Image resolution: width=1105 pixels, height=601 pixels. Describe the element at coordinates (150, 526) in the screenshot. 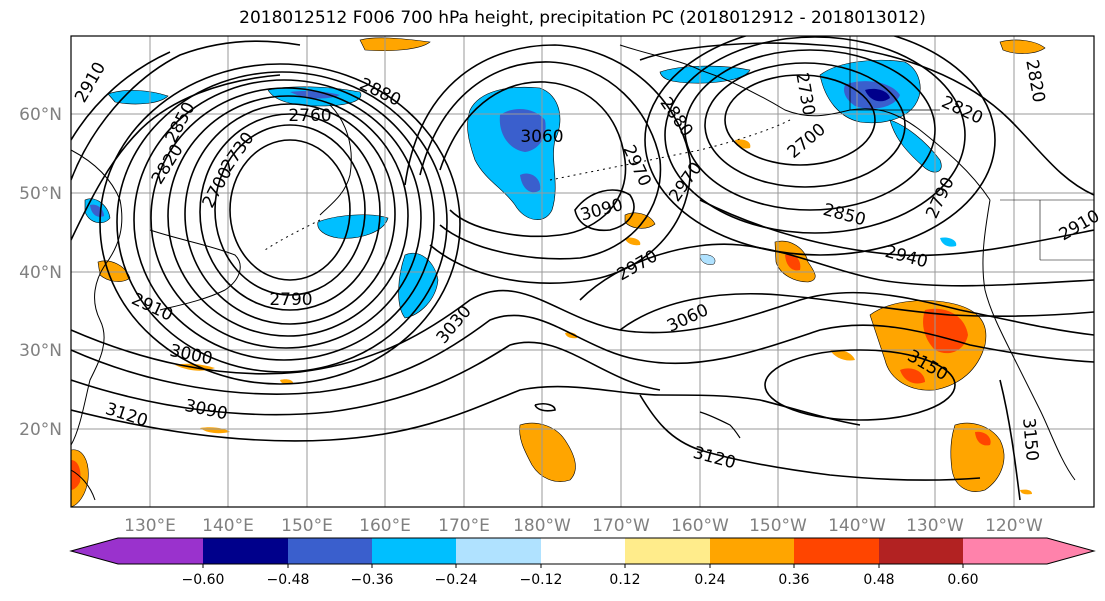

I see `lon-label: 130°E` at that location.